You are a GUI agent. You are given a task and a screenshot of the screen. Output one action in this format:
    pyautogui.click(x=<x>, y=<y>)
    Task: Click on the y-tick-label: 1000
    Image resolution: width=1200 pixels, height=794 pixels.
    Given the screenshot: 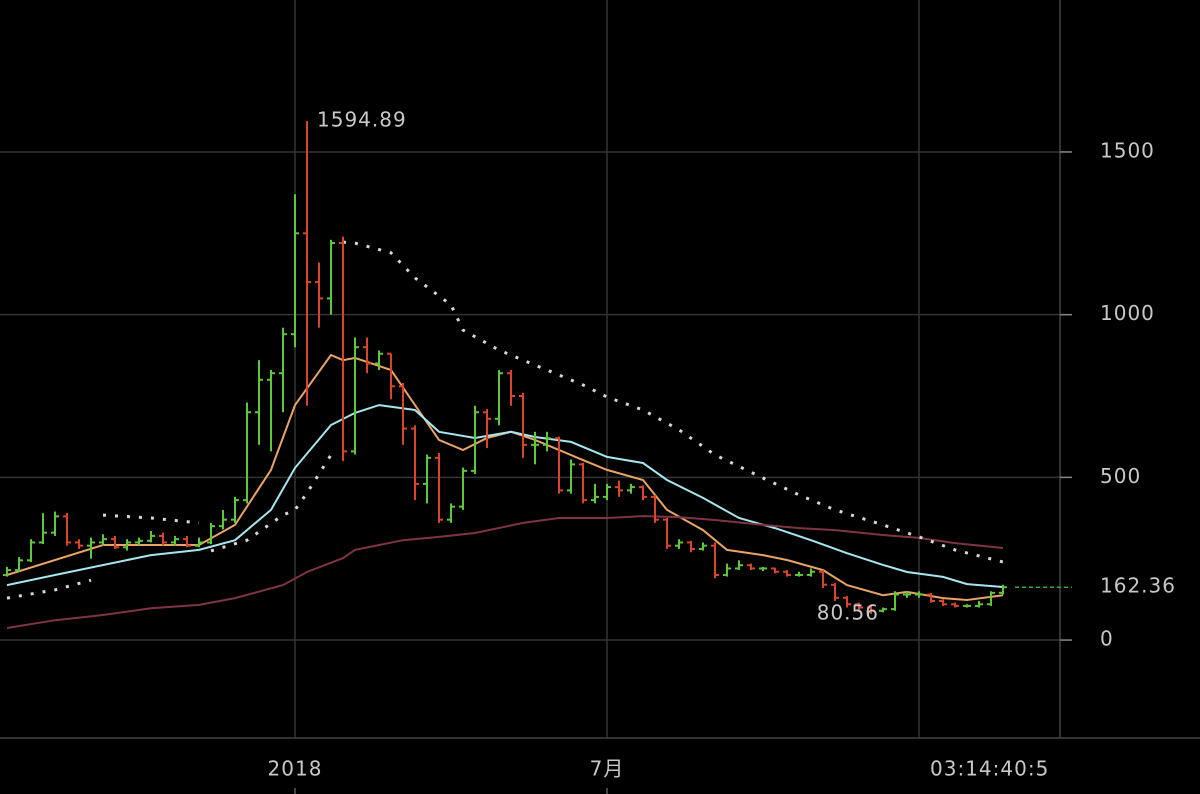 What is the action you would take?
    pyautogui.click(x=1127, y=313)
    